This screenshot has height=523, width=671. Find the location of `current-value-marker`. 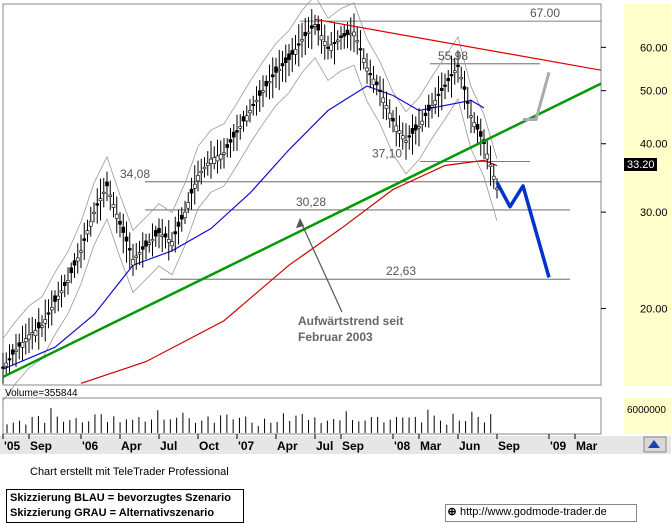

current-value-marker is located at coordinates (640, 164).